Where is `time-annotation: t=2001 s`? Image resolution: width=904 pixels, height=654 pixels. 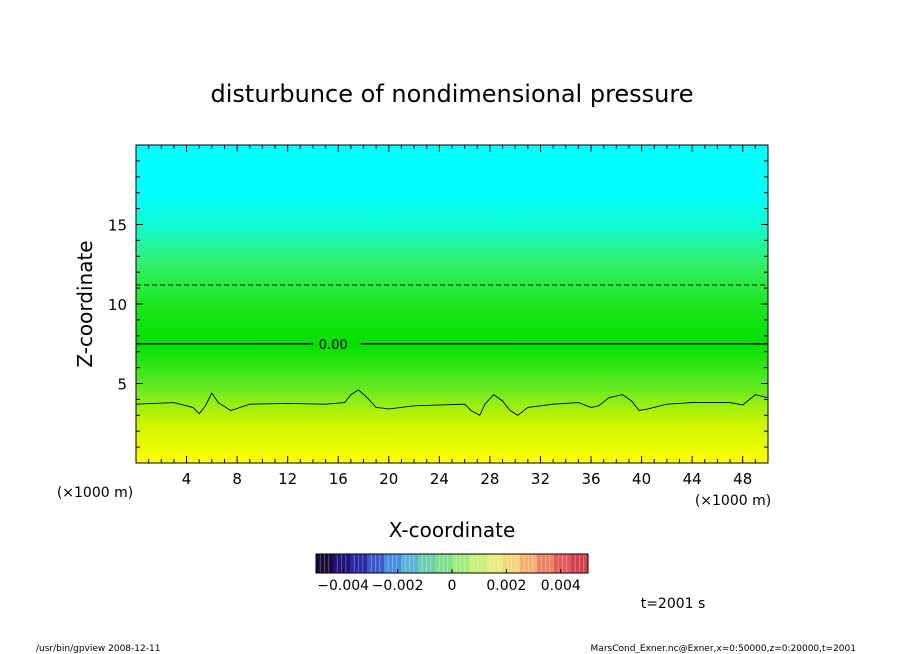
time-annotation: t=2001 s is located at coordinates (673, 604).